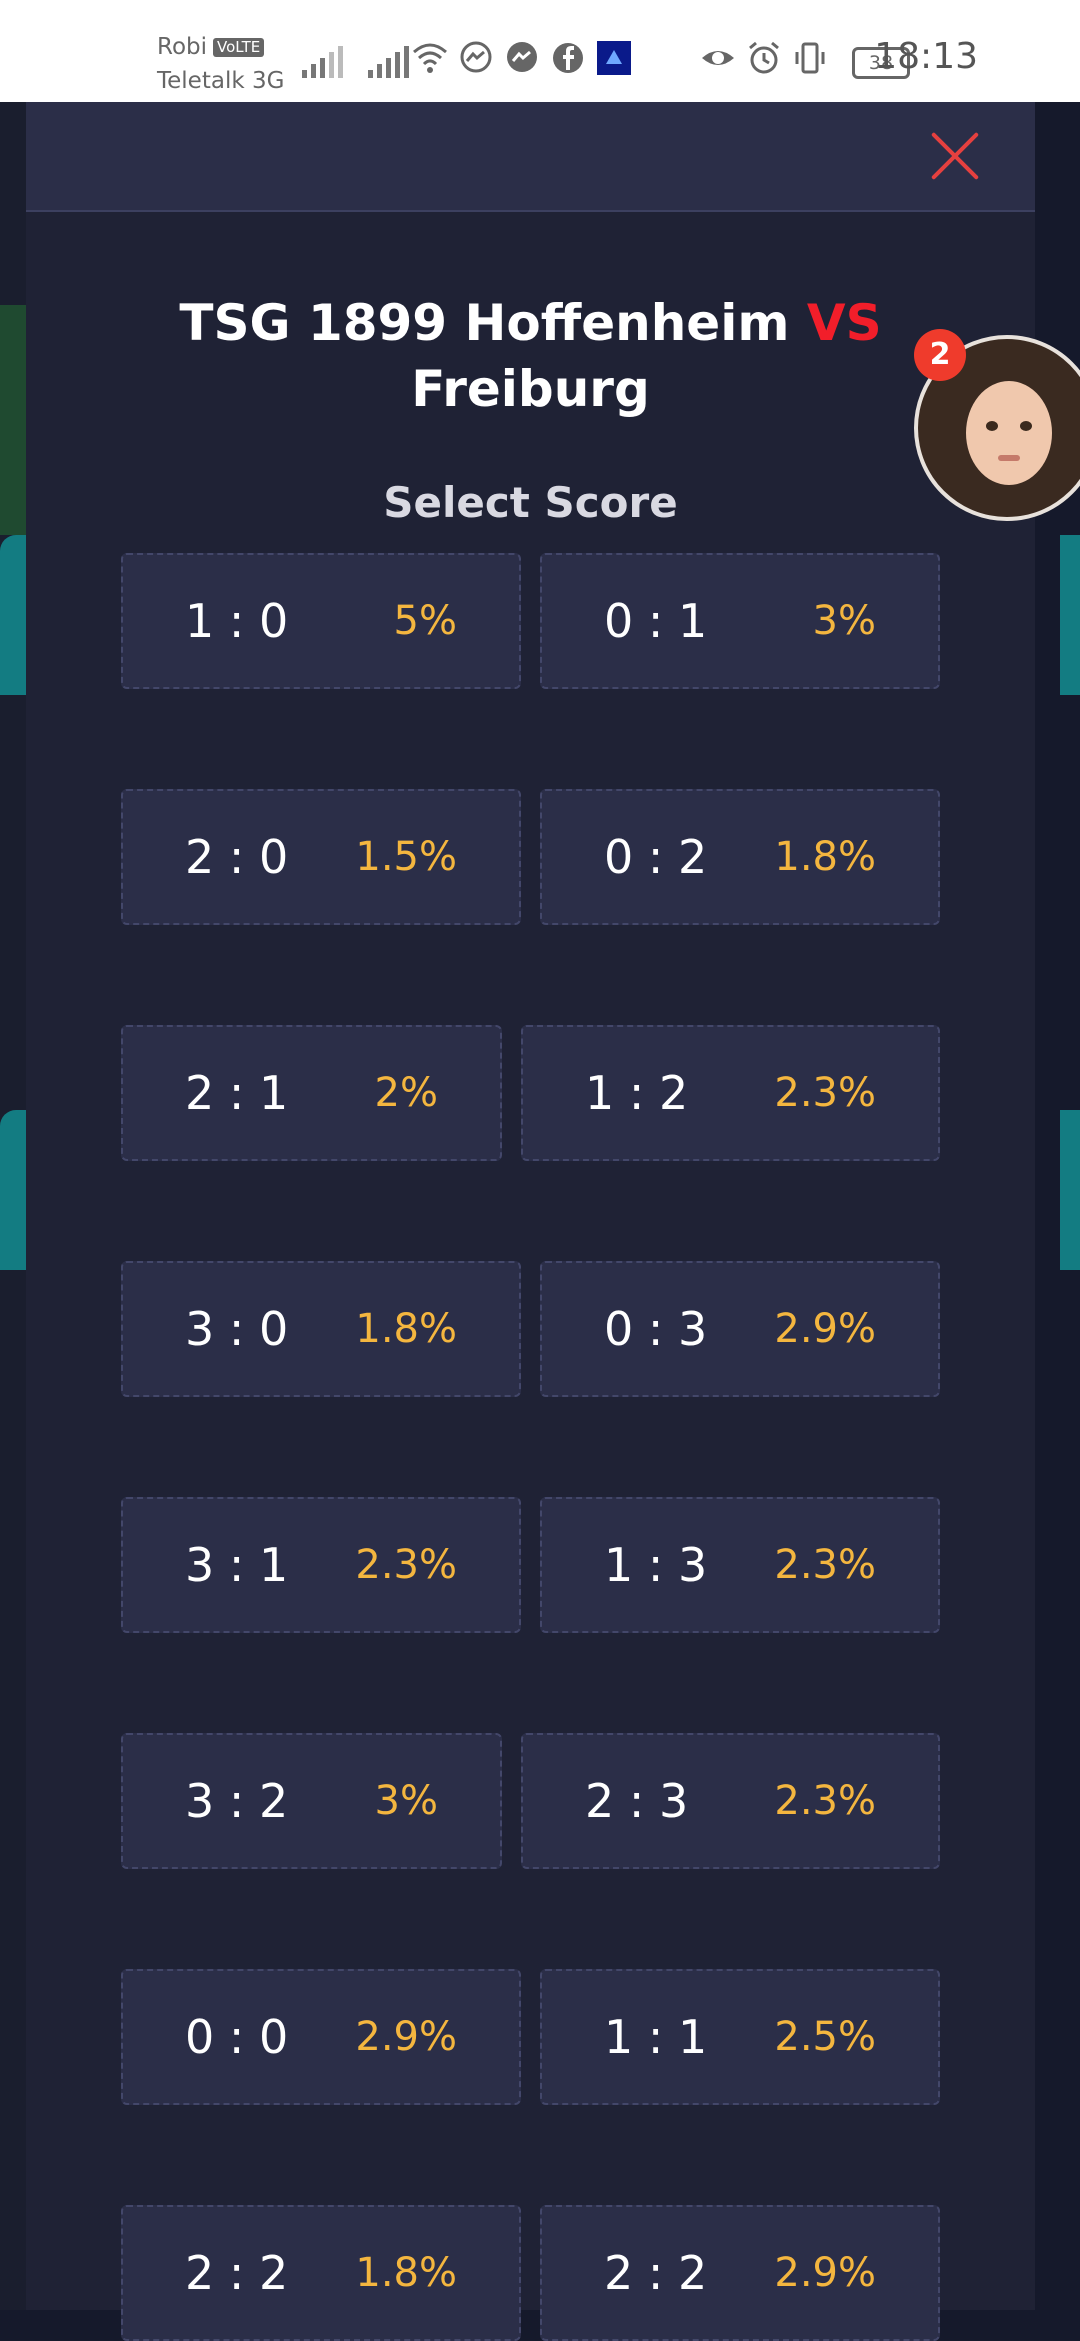 Image resolution: width=1080 pixels, height=2341 pixels. What do you see at coordinates (740, 857) in the screenshot?
I see `score-option: 0 : 2 1.8%` at bounding box center [740, 857].